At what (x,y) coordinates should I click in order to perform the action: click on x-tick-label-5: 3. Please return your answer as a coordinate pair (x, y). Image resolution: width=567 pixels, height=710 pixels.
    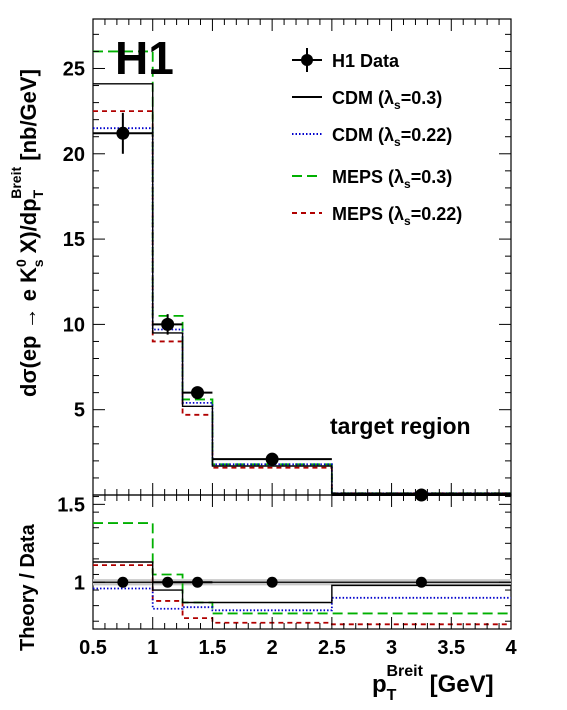
    Looking at the image, I should click on (391, 648).